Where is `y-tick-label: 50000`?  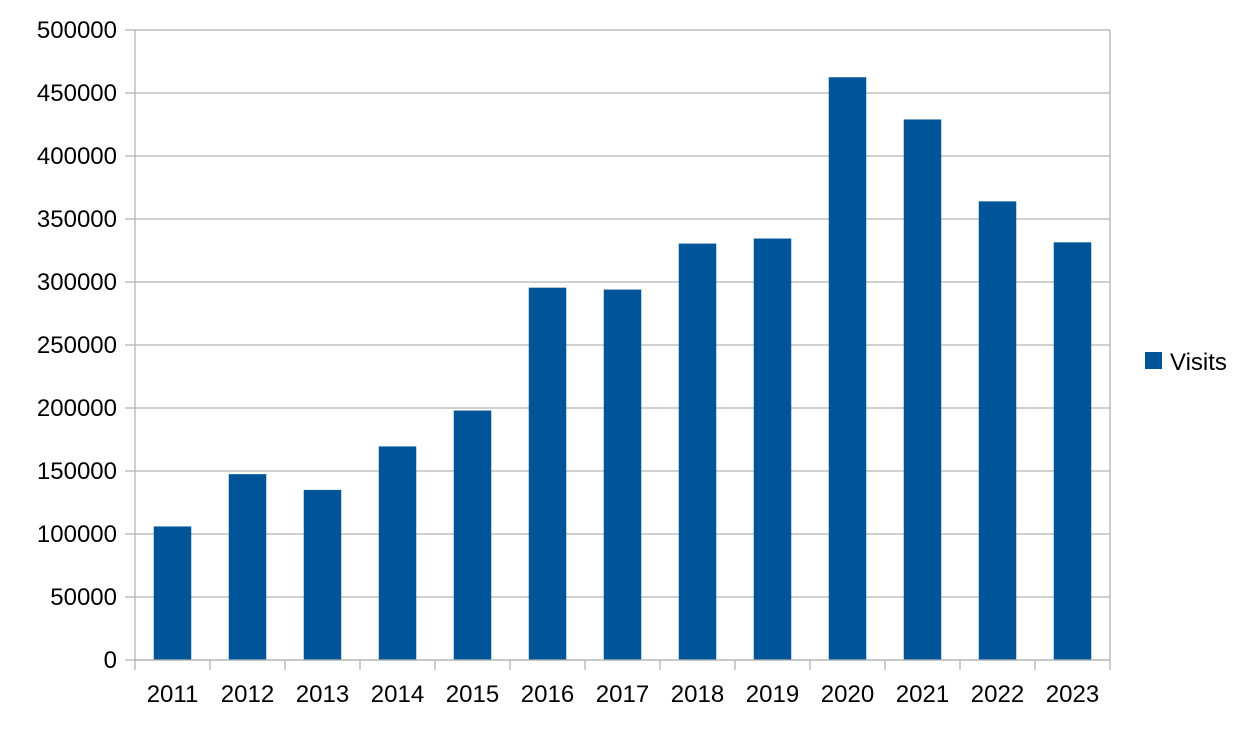
y-tick-label: 50000 is located at coordinates (83, 597).